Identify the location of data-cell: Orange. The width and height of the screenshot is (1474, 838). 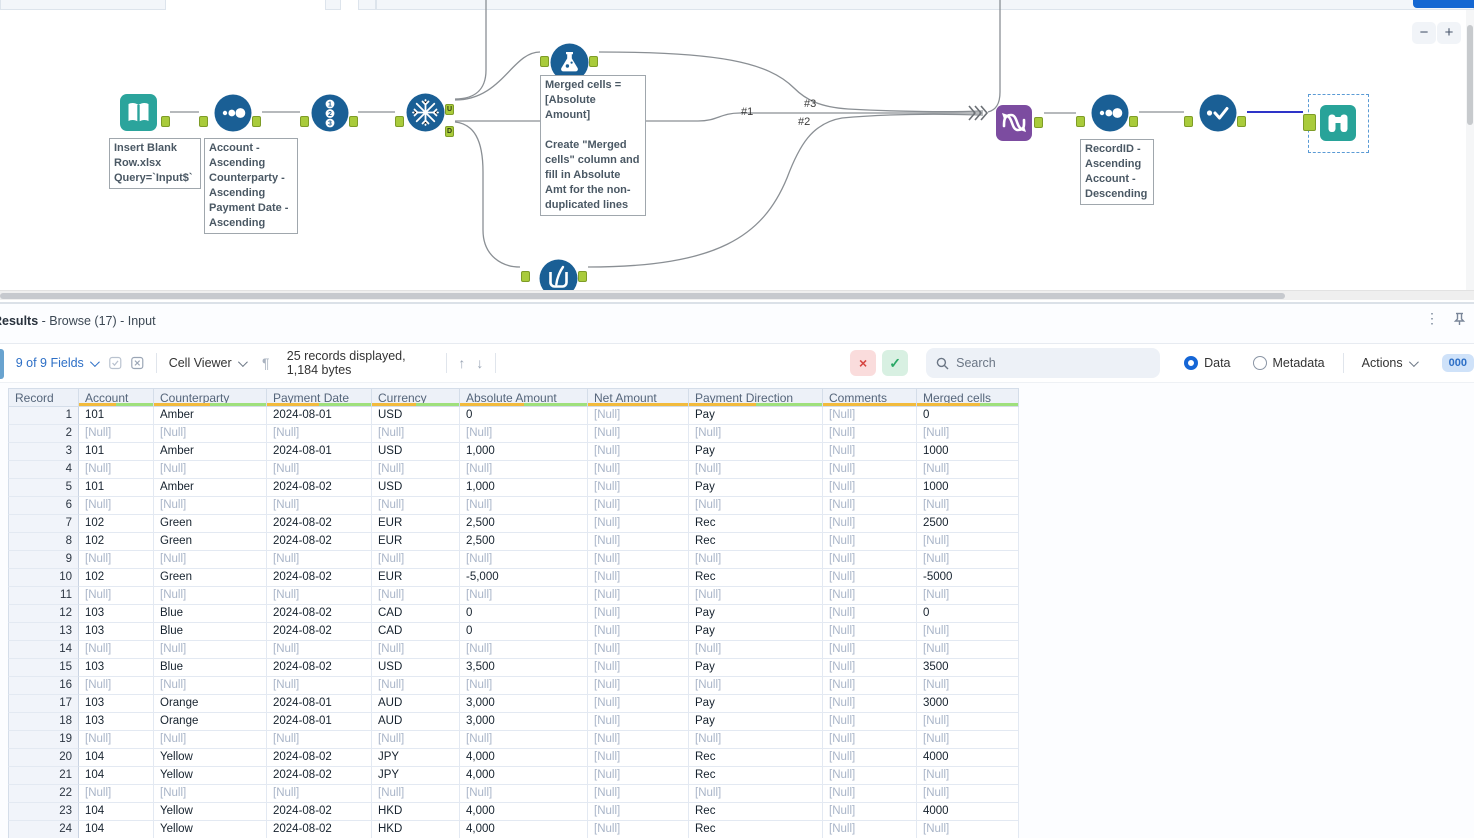
(210, 704).